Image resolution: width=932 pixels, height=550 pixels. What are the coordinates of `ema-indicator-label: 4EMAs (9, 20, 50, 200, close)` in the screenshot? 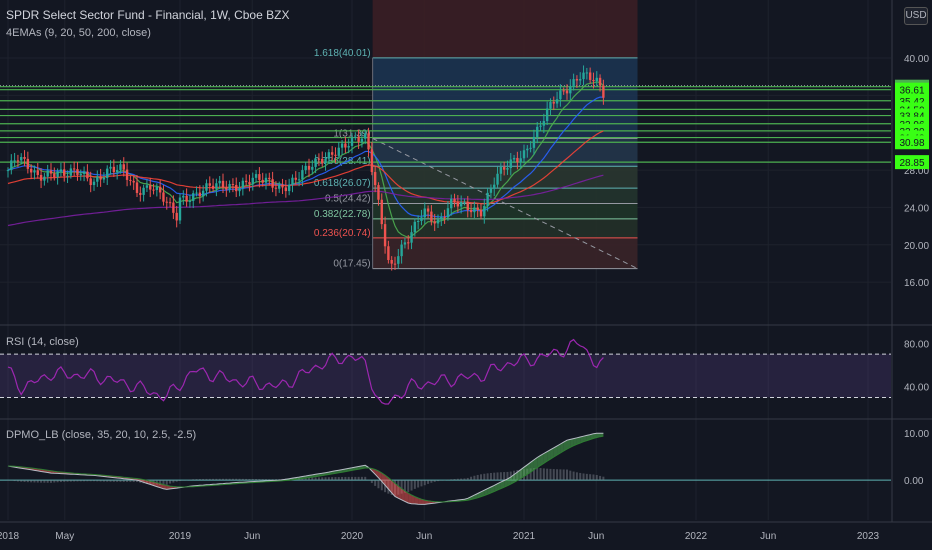 It's located at (78, 33).